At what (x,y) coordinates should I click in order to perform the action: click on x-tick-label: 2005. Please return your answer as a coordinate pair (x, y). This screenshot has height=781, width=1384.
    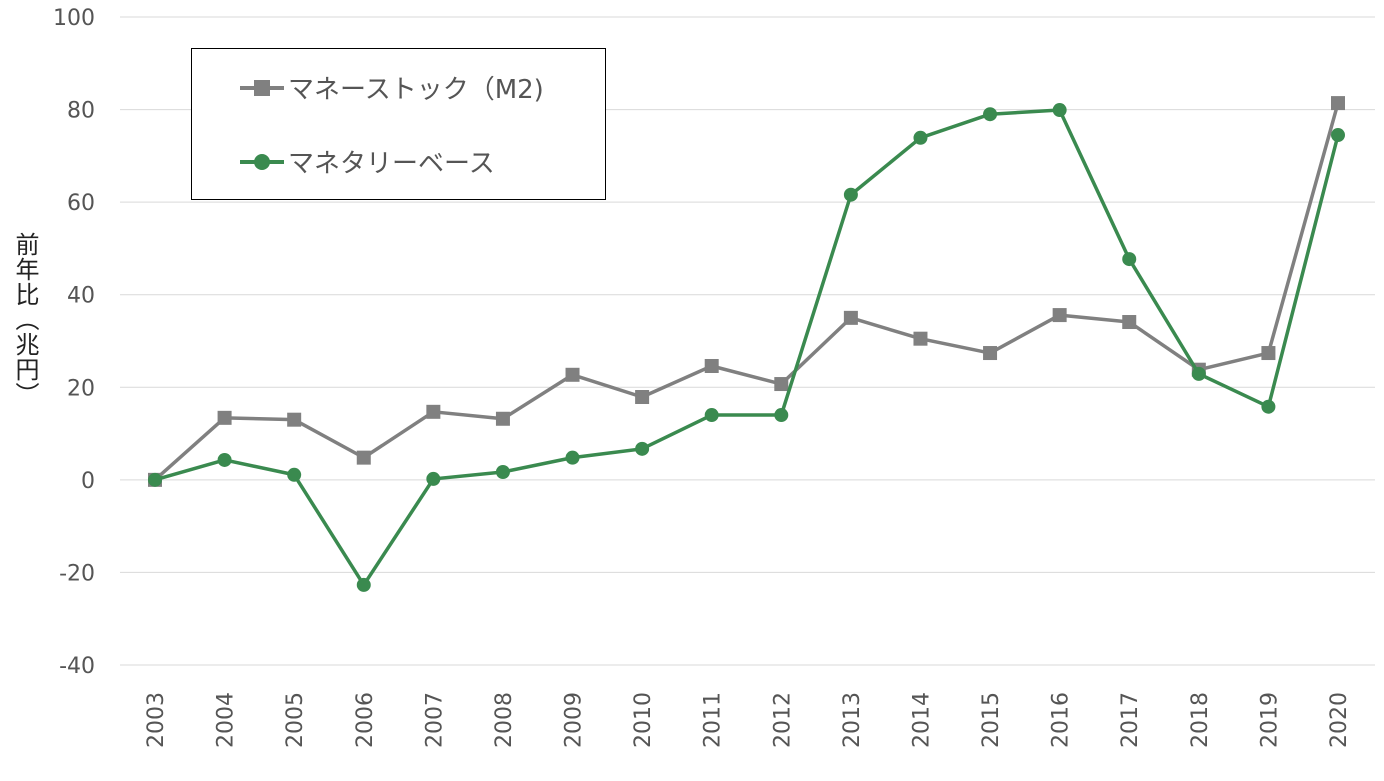
    Looking at the image, I should click on (295, 720).